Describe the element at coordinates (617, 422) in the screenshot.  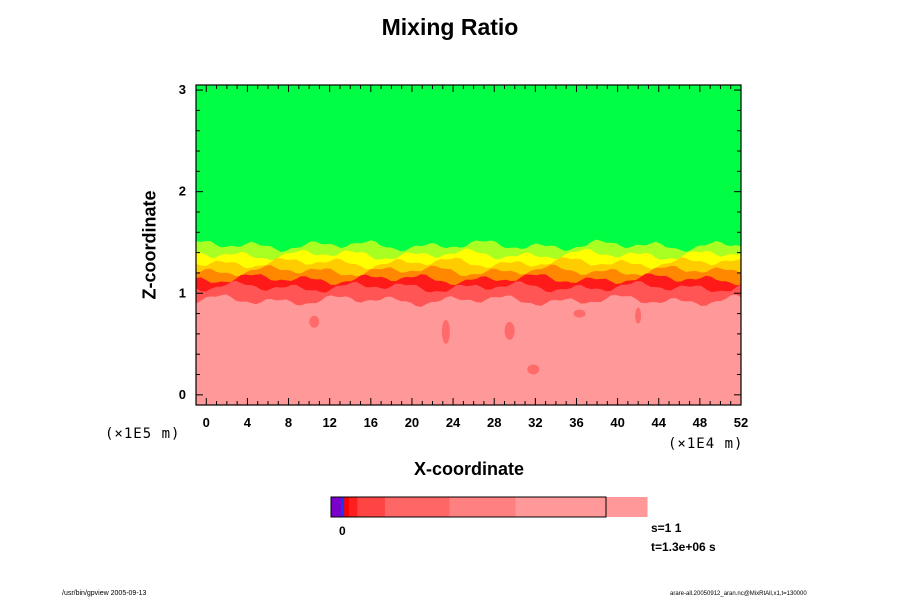
I see `x-tick-label: 40` at that location.